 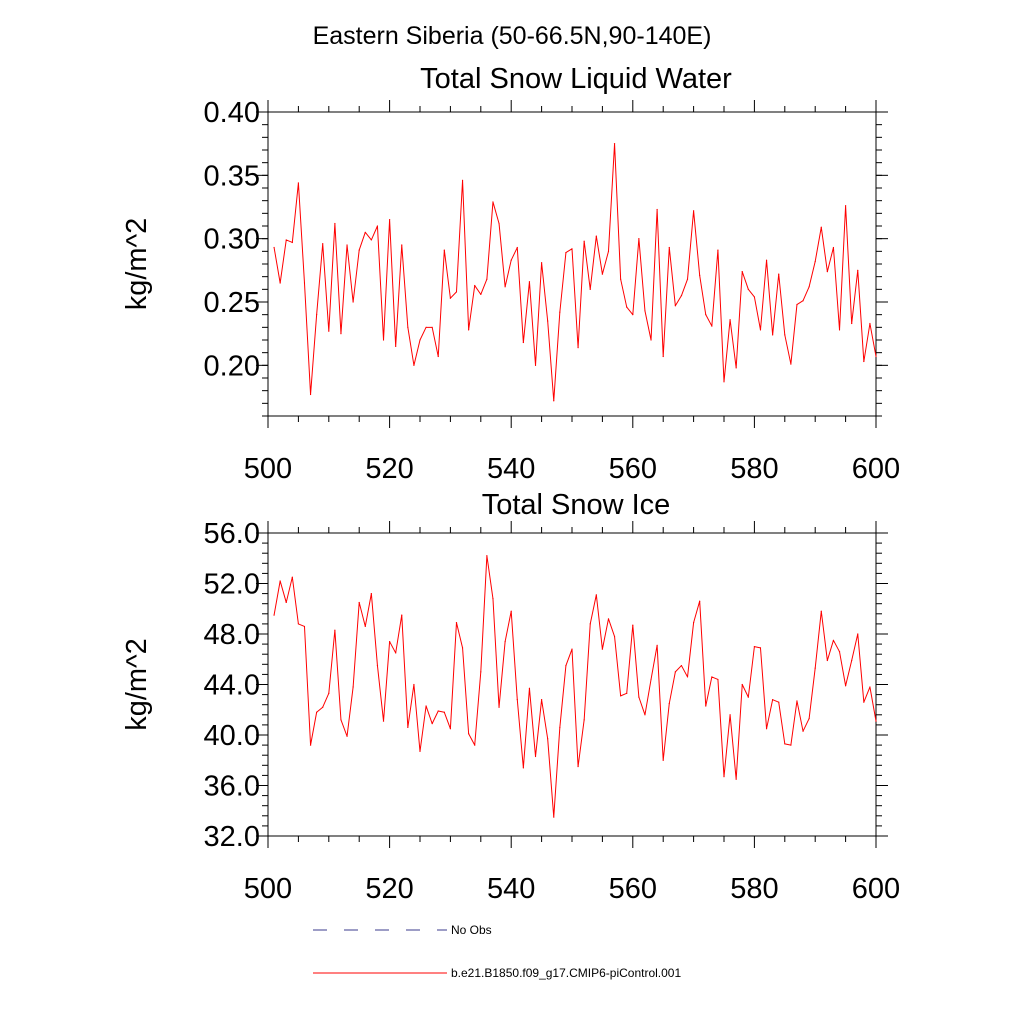 What do you see at coordinates (232, 686) in the screenshot?
I see `y-tick-label: 44.0` at bounding box center [232, 686].